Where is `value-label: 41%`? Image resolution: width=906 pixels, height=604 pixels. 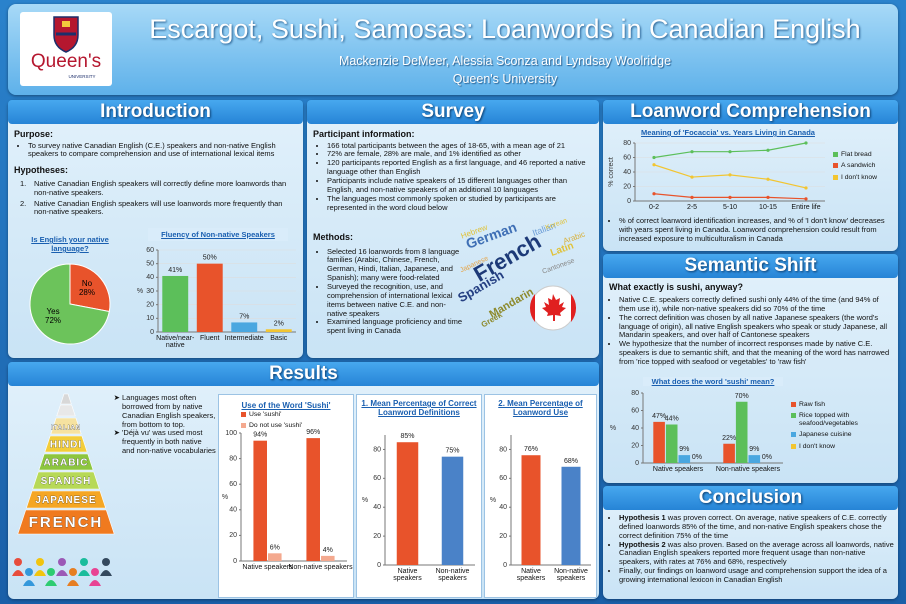 value-label: 41% is located at coordinates (175, 270).